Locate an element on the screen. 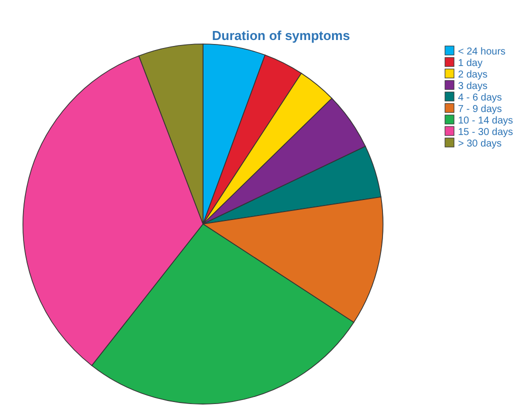  legend-label: > 30 days is located at coordinates (480, 144).